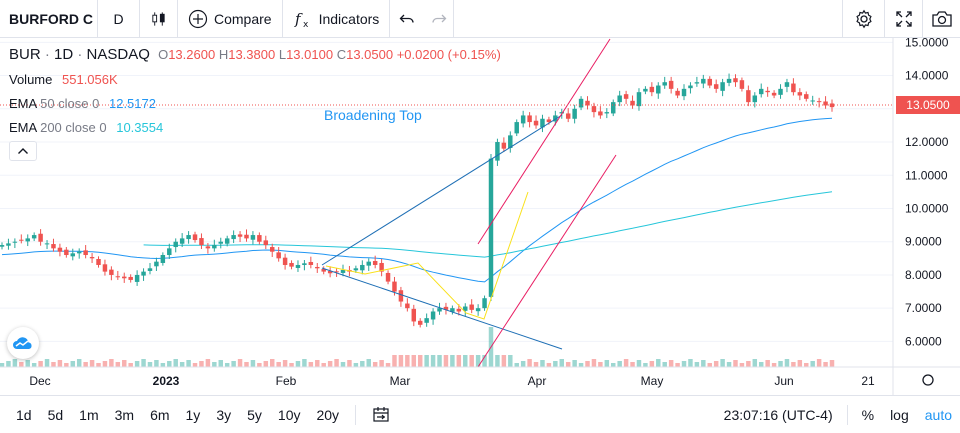  I want to click on legend-high: 13.3800, so click(252, 54).